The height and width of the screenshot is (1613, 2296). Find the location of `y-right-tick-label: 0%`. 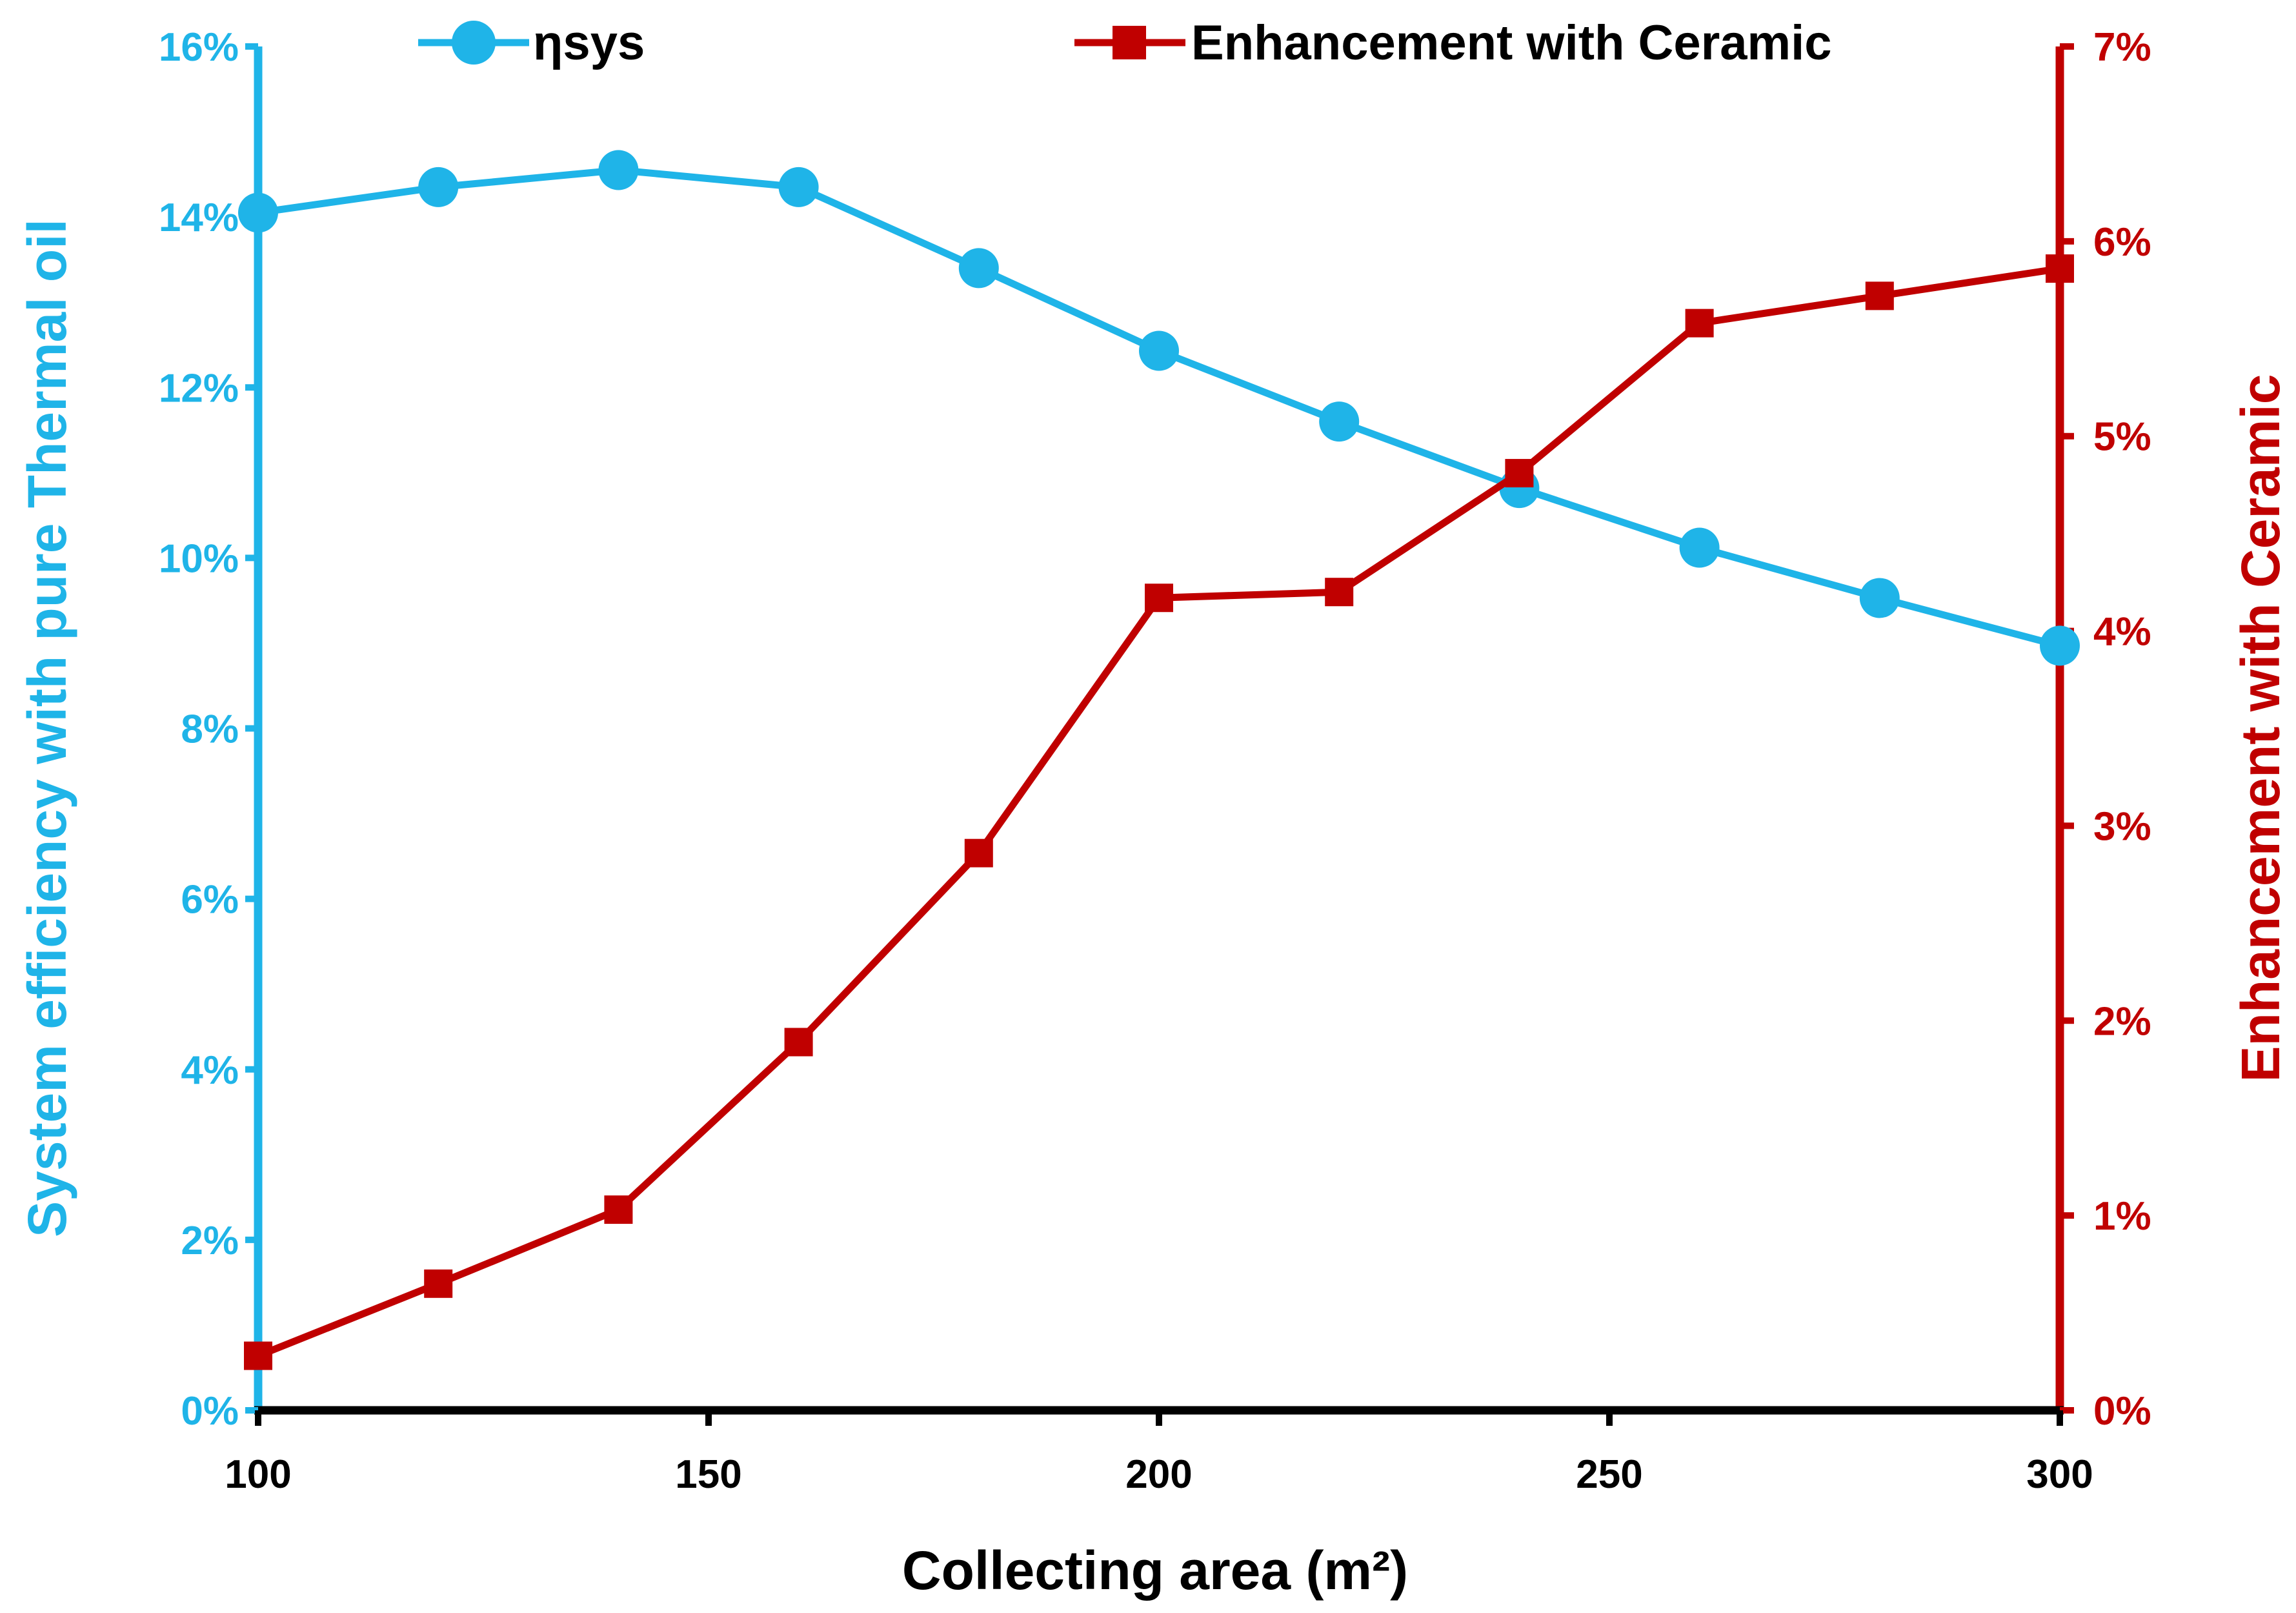

y-right-tick-label: 0% is located at coordinates (2122, 1411).